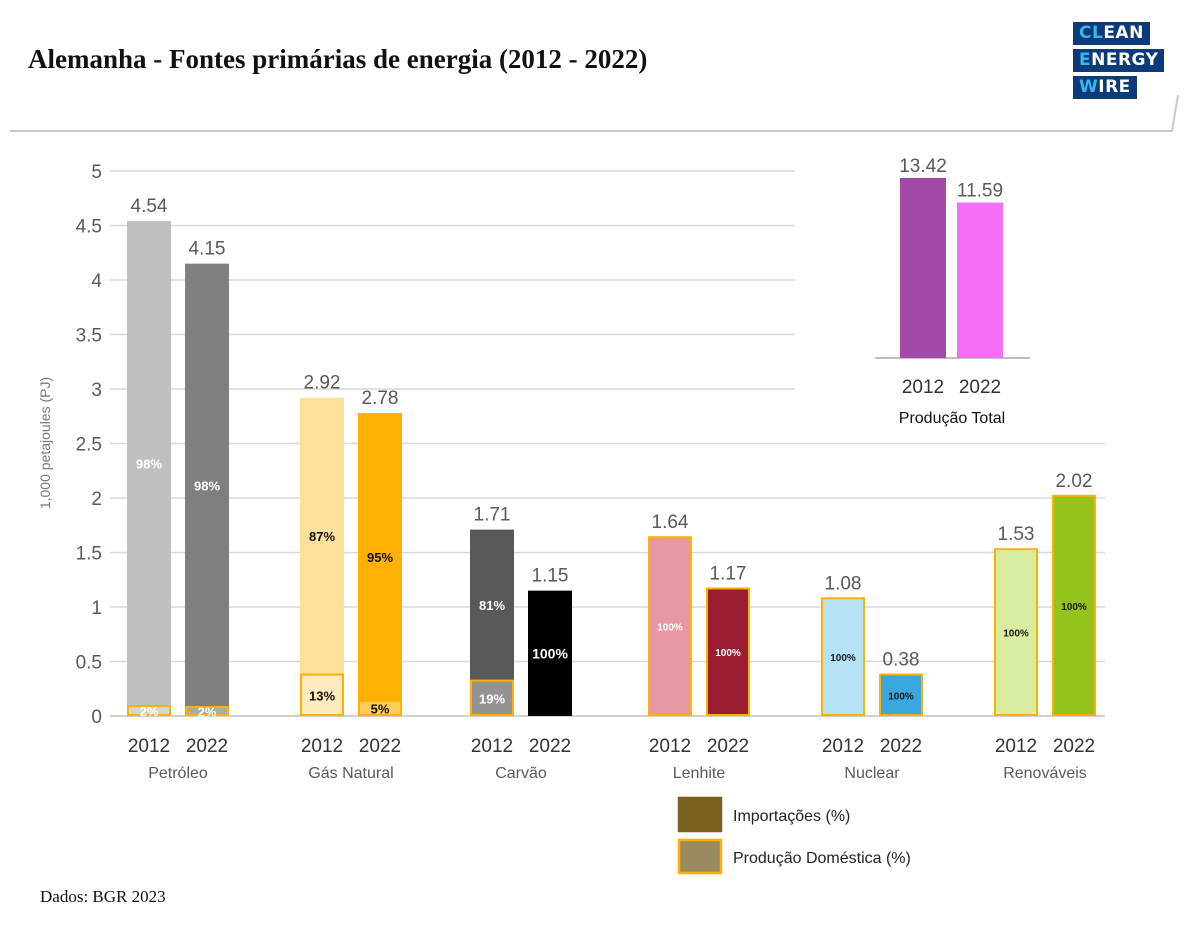 Image resolution: width=1200 pixels, height=941 pixels. What do you see at coordinates (96, 717) in the screenshot?
I see `y-tick-label: 0` at bounding box center [96, 717].